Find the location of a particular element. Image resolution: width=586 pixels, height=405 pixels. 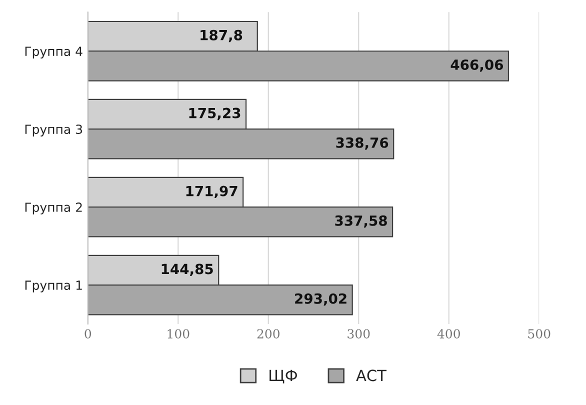

data-label: 187,8 is located at coordinates (221, 36).